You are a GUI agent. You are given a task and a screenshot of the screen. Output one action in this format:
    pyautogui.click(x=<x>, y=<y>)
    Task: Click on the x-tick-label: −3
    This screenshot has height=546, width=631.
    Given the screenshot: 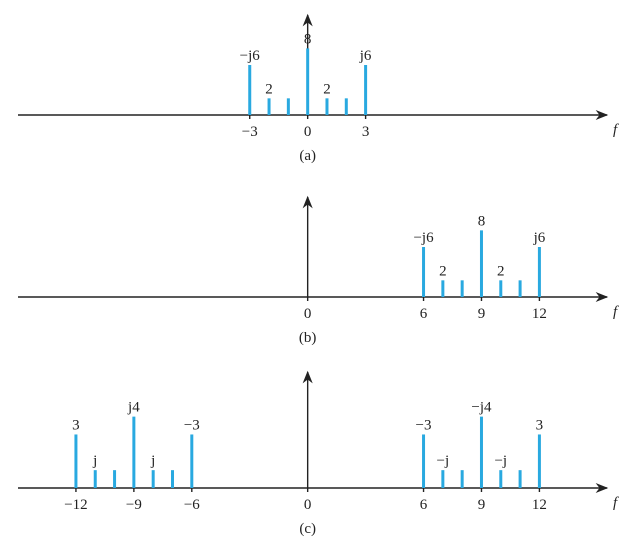 What is the action you would take?
    pyautogui.click(x=250, y=132)
    